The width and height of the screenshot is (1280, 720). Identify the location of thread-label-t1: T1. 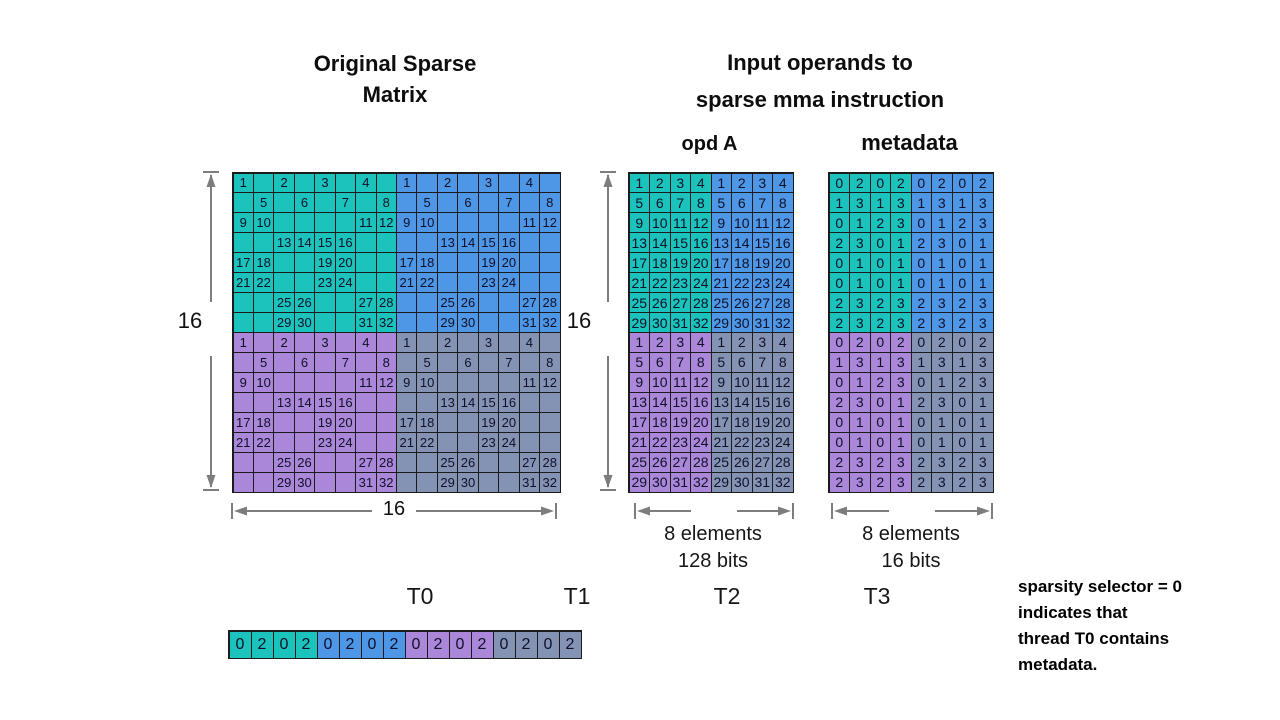
(577, 596).